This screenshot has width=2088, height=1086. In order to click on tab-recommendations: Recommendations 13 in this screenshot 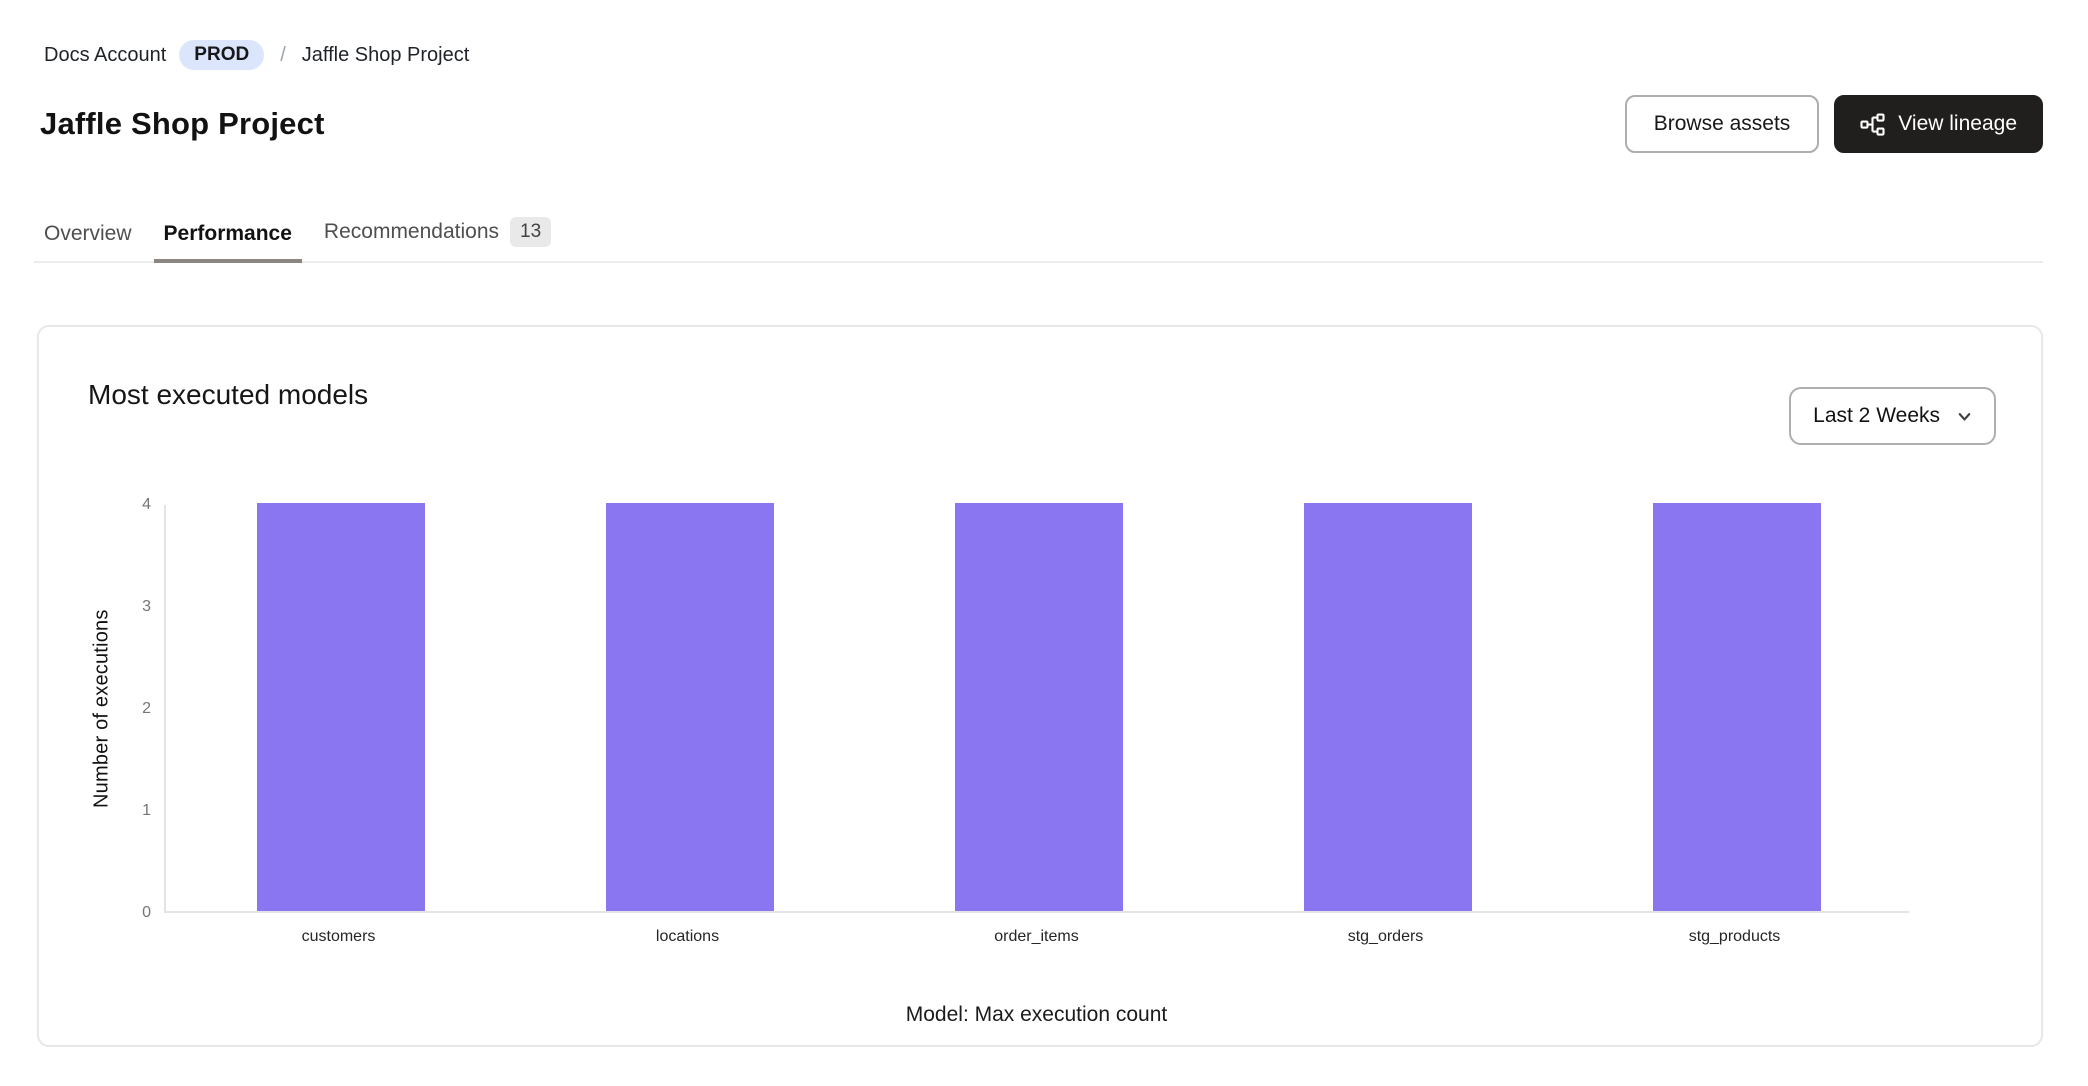, I will do `click(437, 239)`.